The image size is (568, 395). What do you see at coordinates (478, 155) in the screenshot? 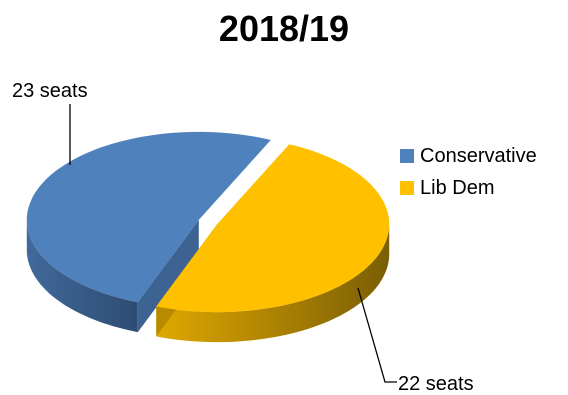
I see `legend-label-conservative: Conservative` at bounding box center [478, 155].